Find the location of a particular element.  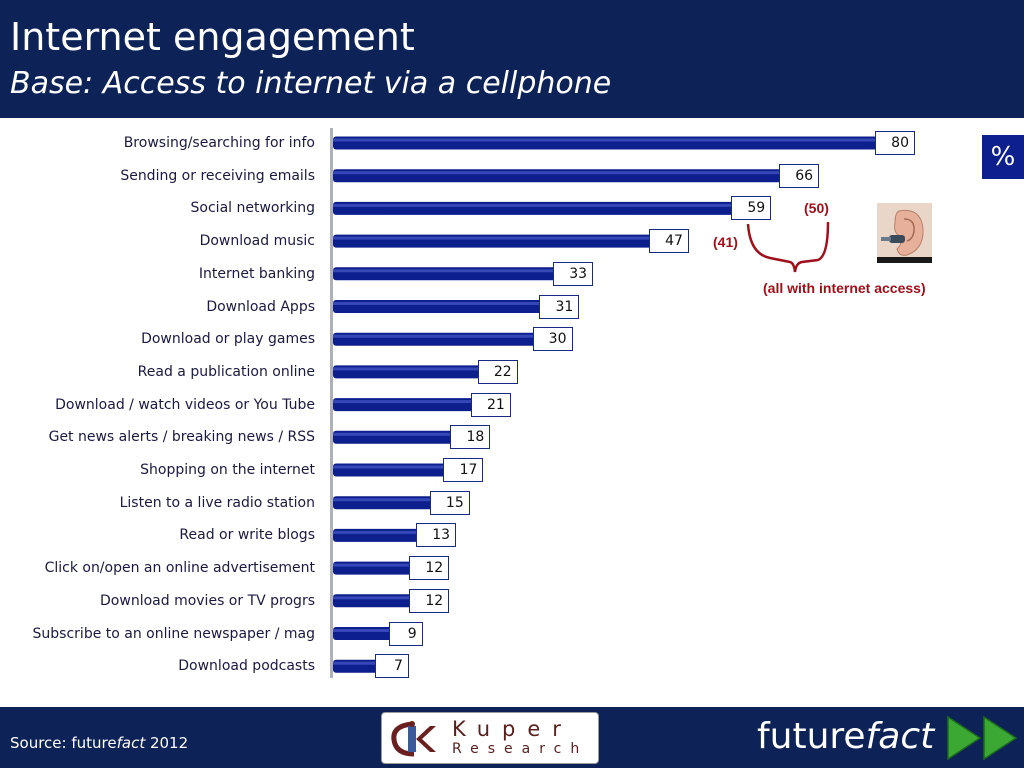

green-arrows-icon is located at coordinates (982, 738).